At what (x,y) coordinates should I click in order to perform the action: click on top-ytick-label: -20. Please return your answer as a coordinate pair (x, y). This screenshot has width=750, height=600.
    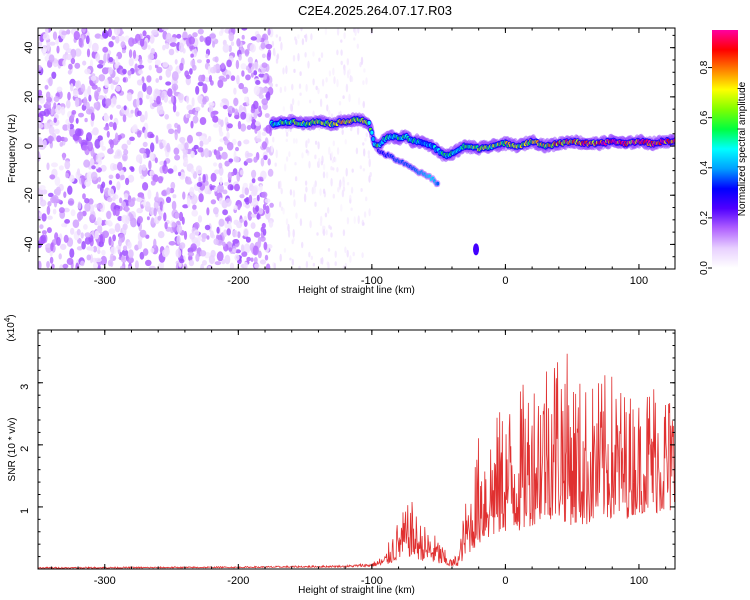
    Looking at the image, I should click on (29, 195).